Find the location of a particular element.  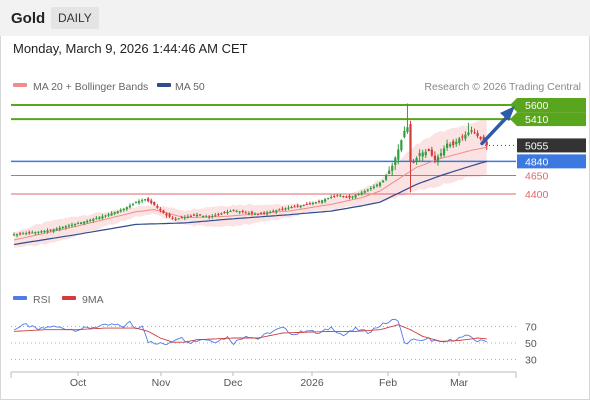

forecast-arrow-head is located at coordinates (507, 113).